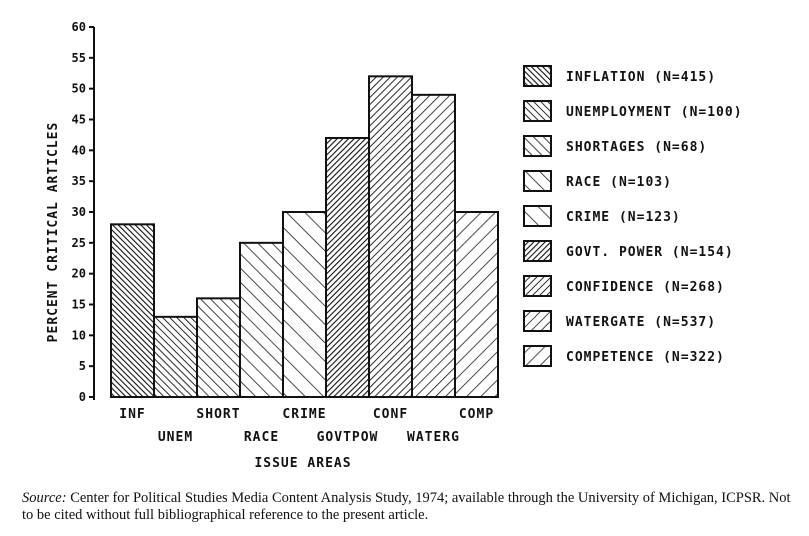 The image size is (809, 536). I want to click on x-tick-label: COMP, so click(476, 414).